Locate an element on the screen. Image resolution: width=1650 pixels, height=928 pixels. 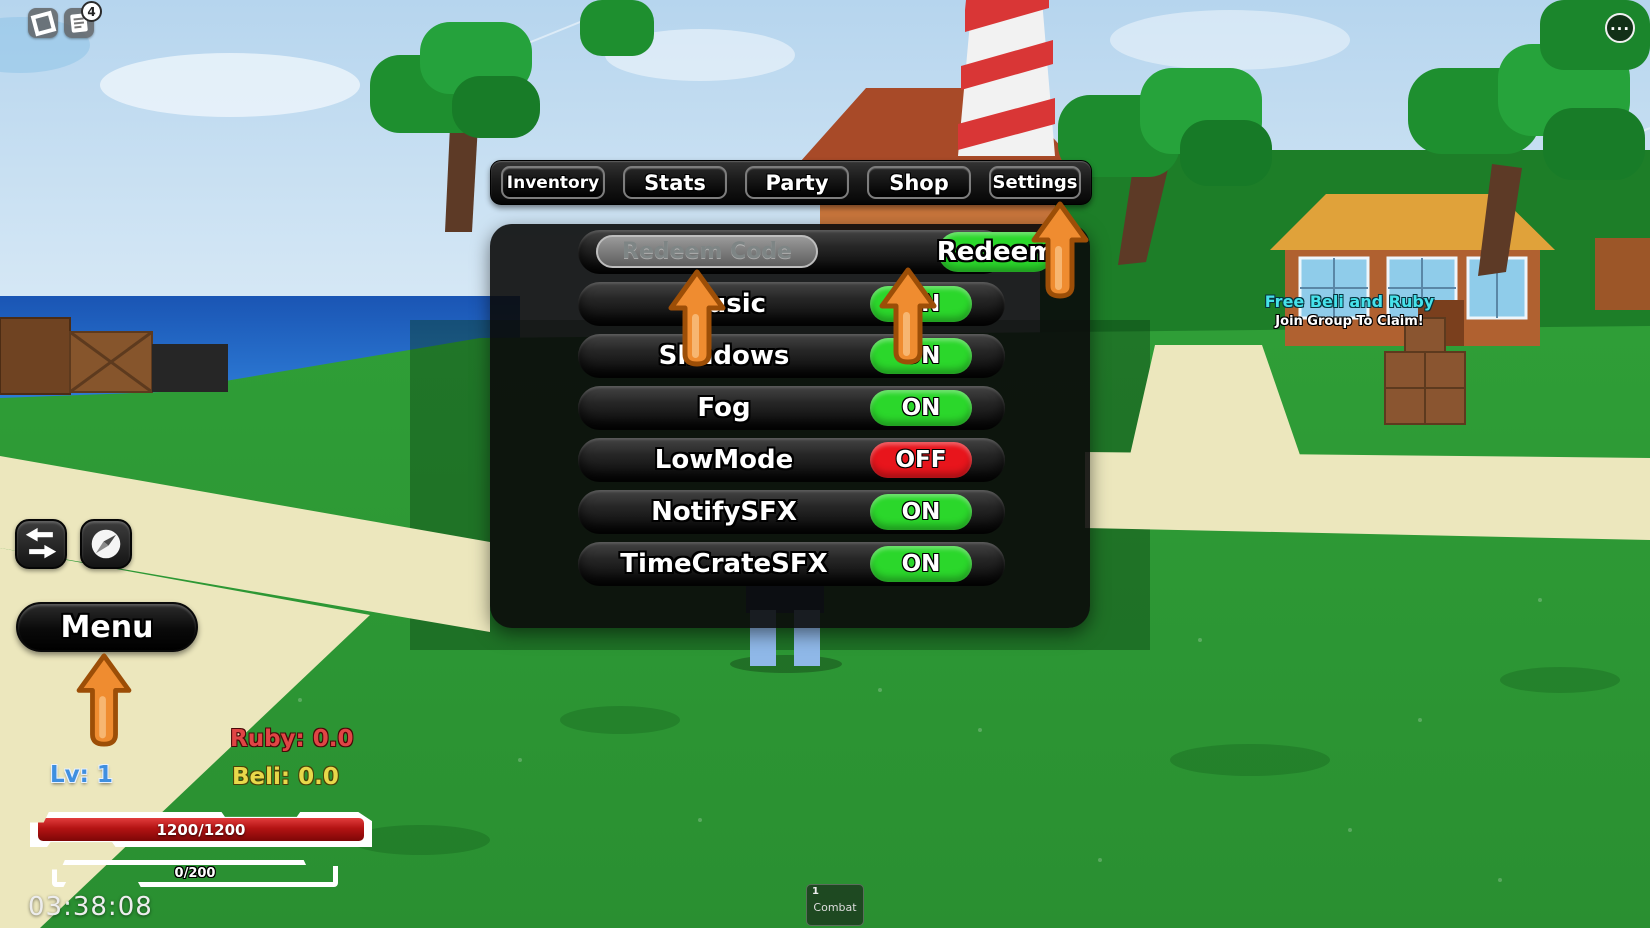
toggle-notifysfx: ON is located at coordinates (921, 512).